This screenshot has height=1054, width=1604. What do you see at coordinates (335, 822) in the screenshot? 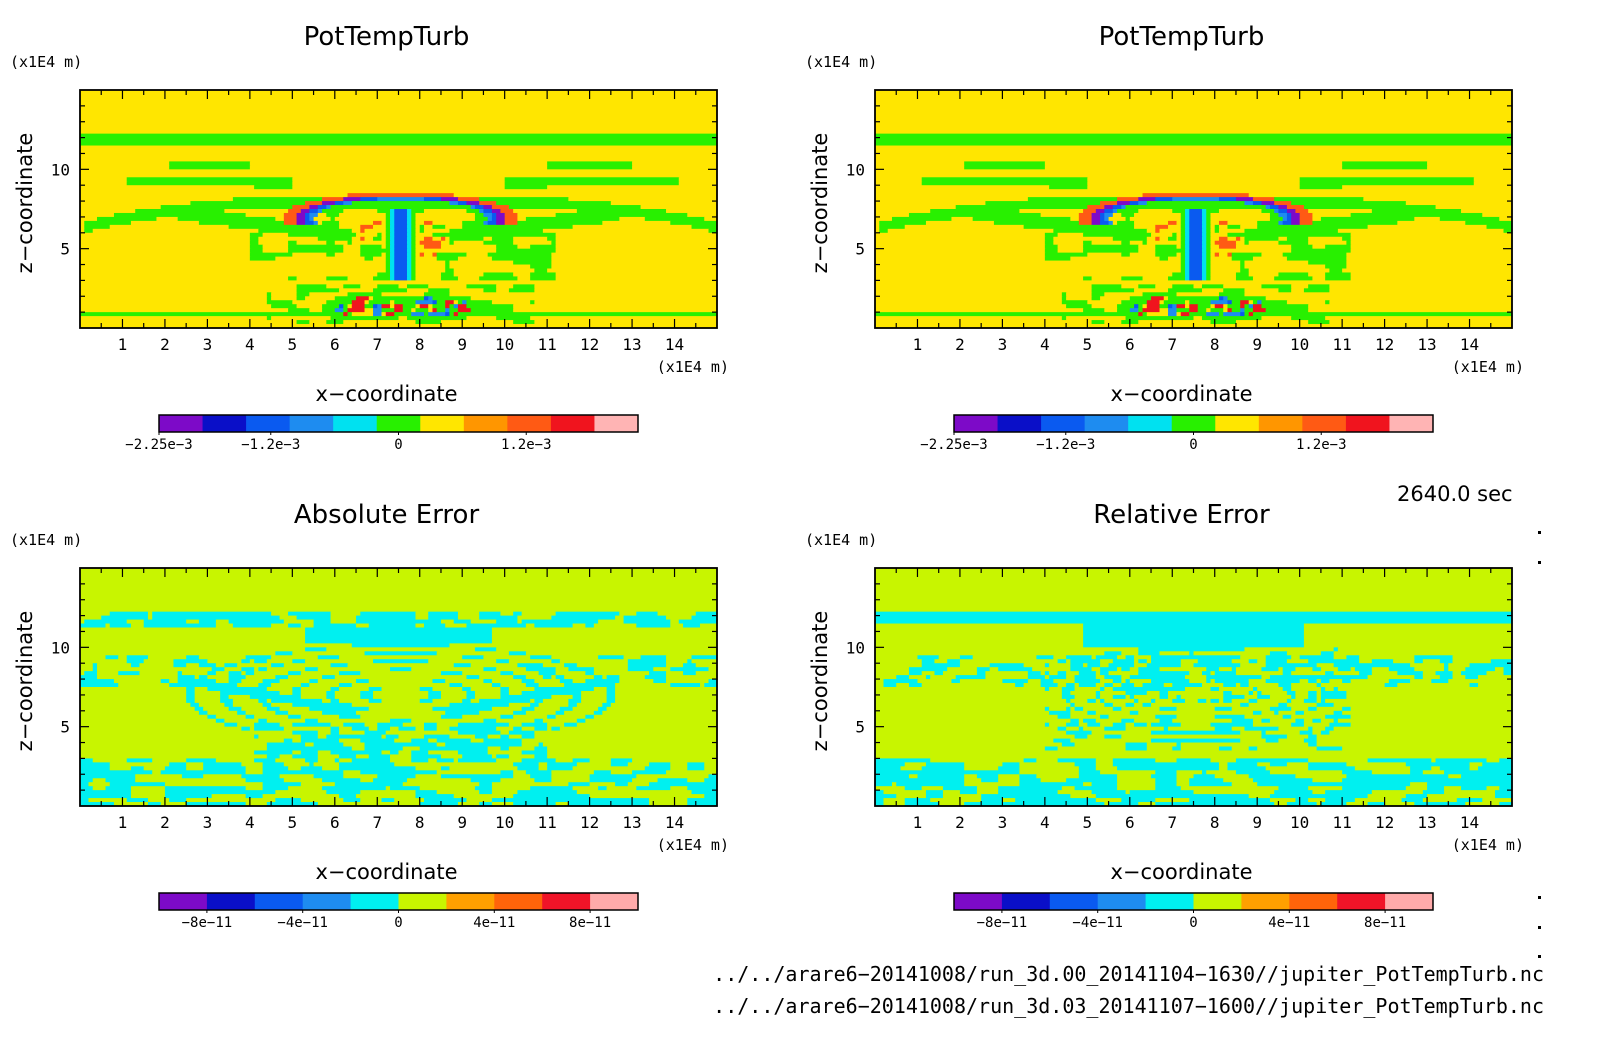
I see `x-tick-label: 6` at bounding box center [335, 822].